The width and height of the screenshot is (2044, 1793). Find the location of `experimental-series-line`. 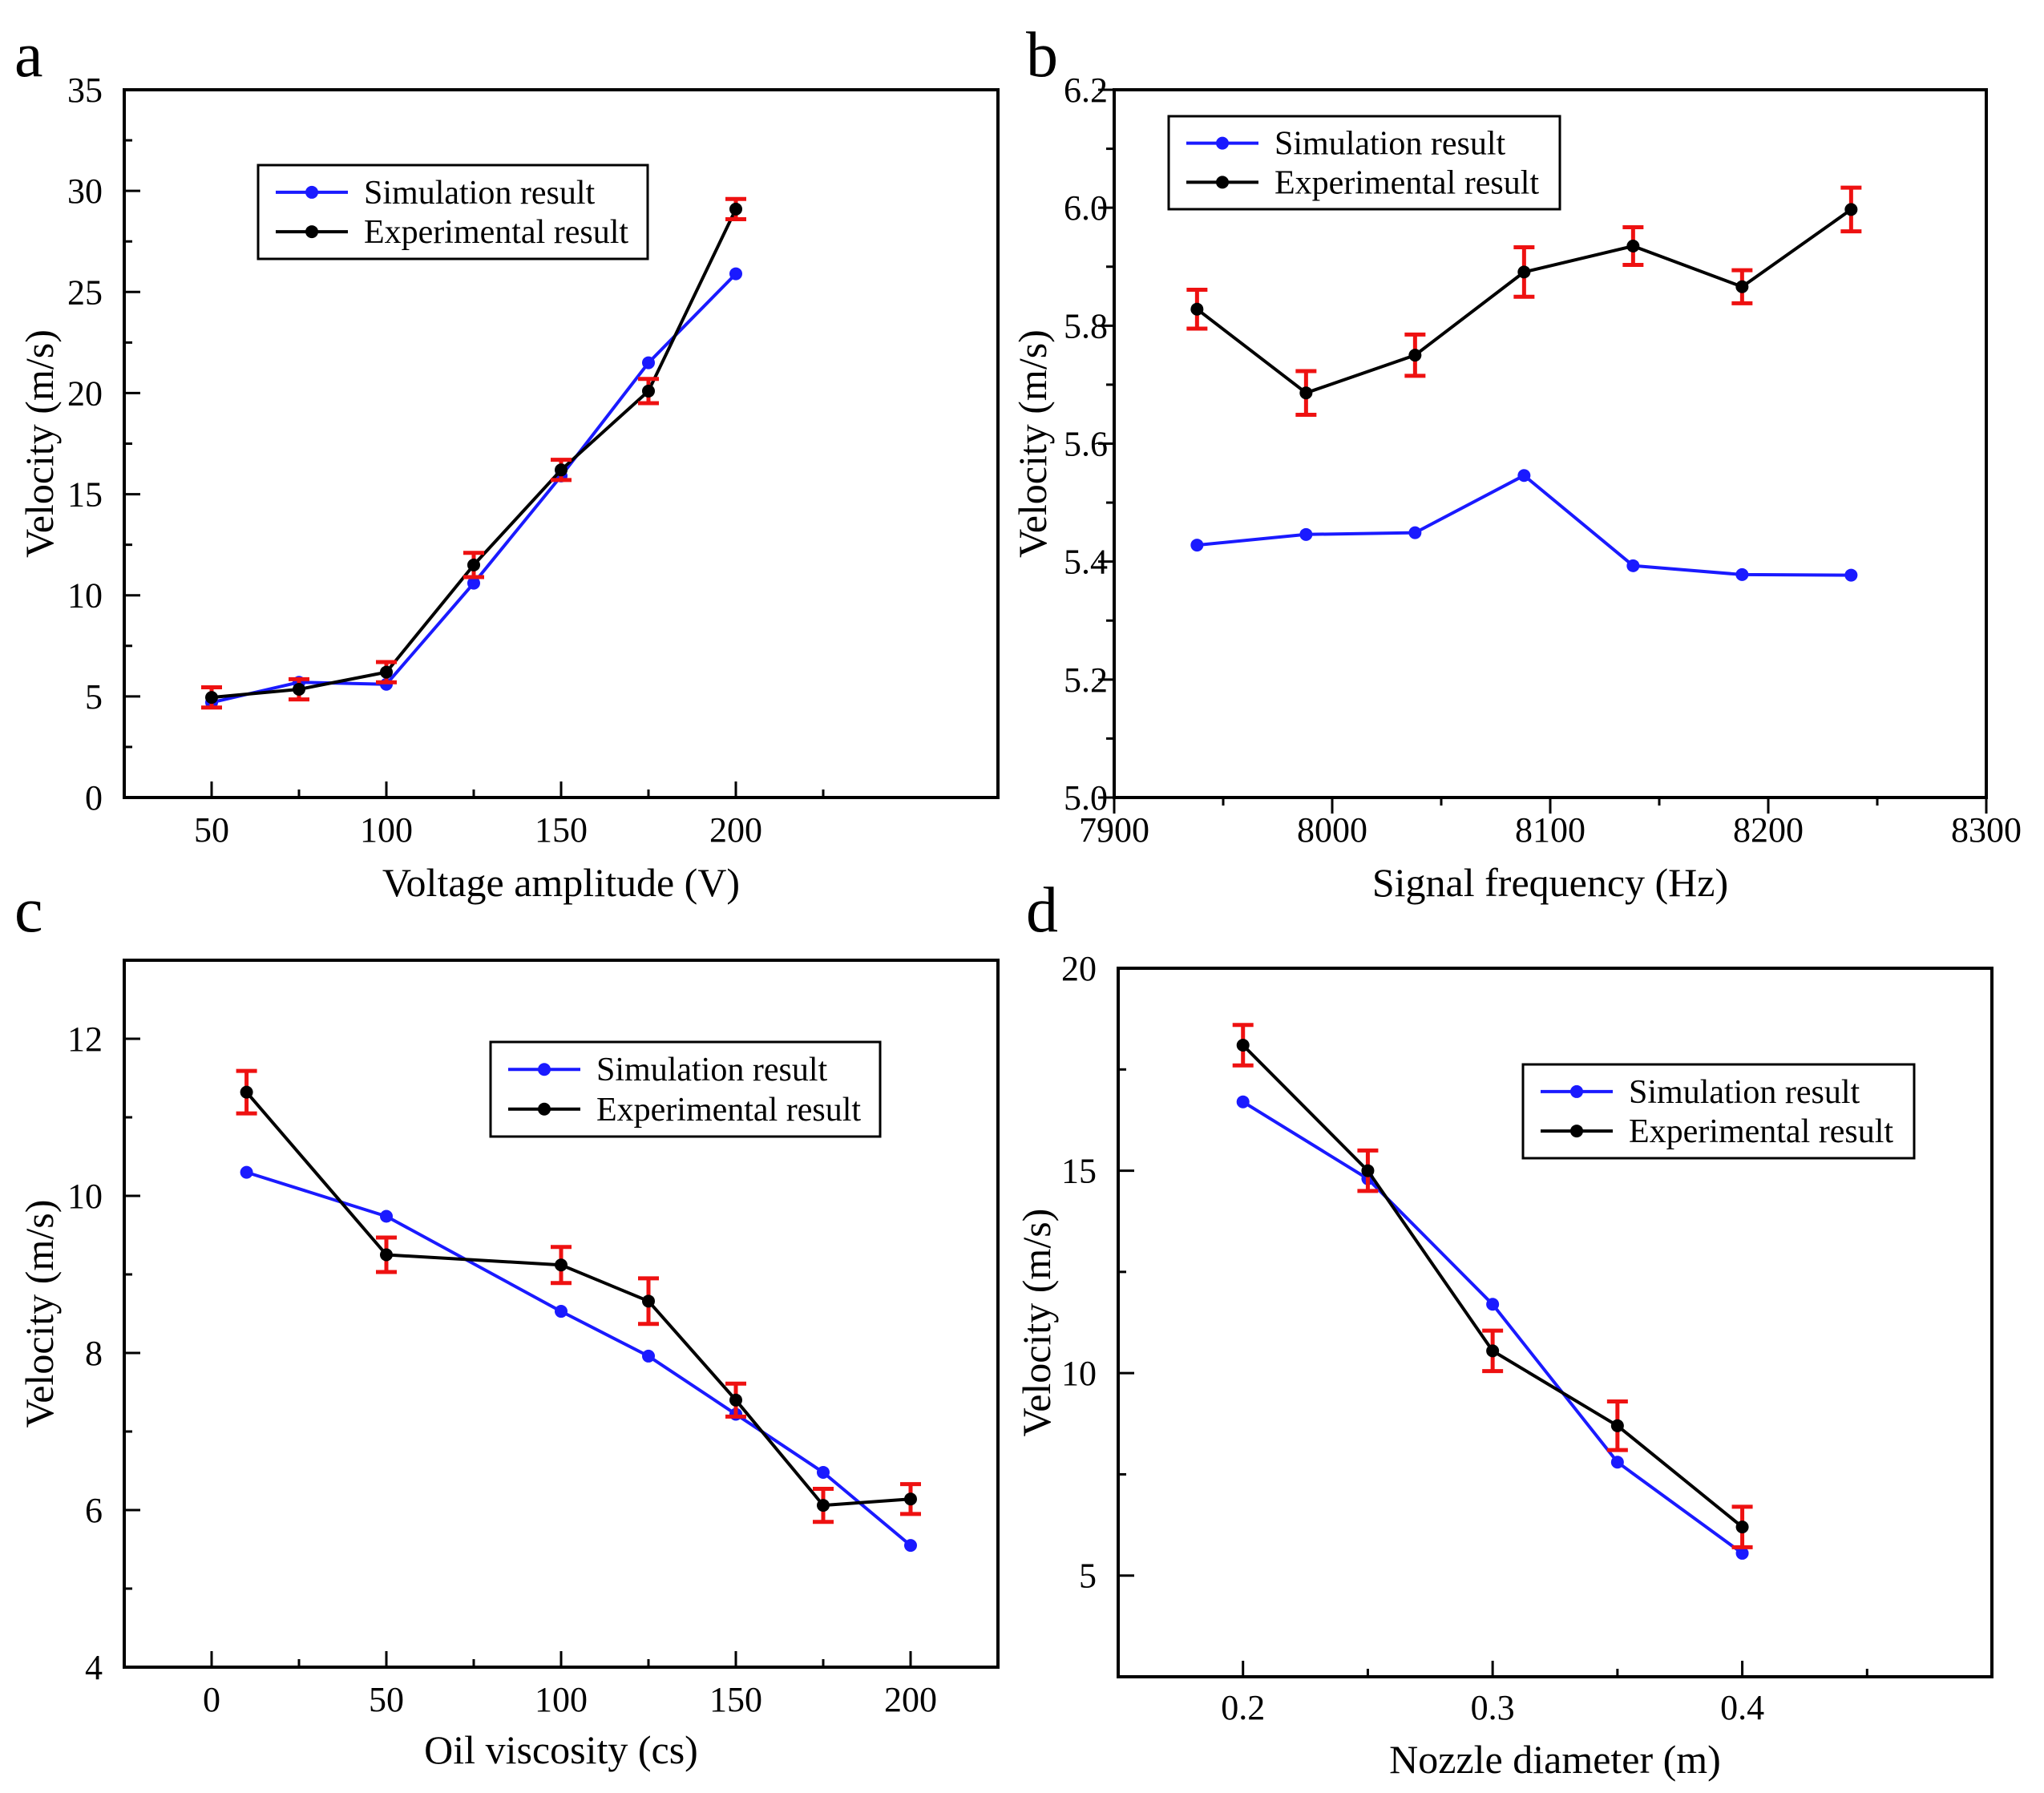

experimental-series-line is located at coordinates (578, 1299).